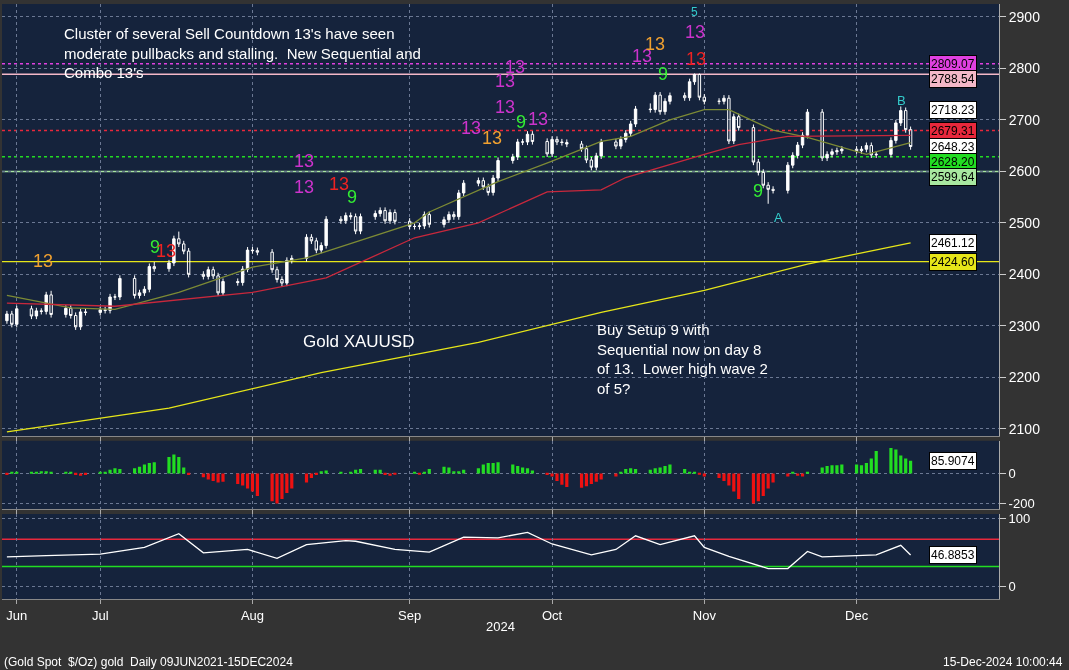  Describe the element at coordinates (953, 243) in the screenshot. I see `annotation: 2461.12` at that location.